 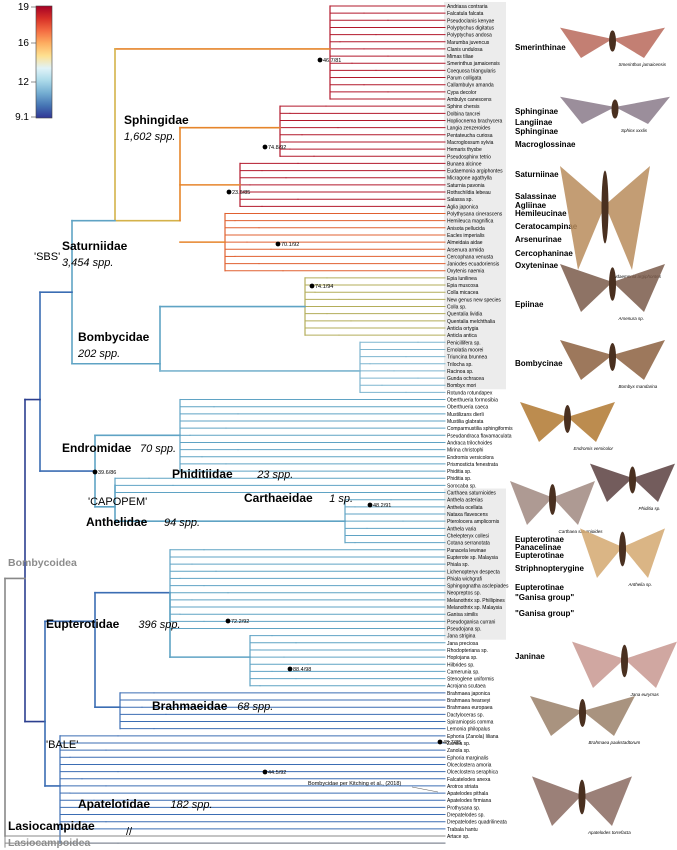 What do you see at coordinates (470, 443) in the screenshot?
I see `tip-label: Andraca trilochoides` at bounding box center [470, 443].